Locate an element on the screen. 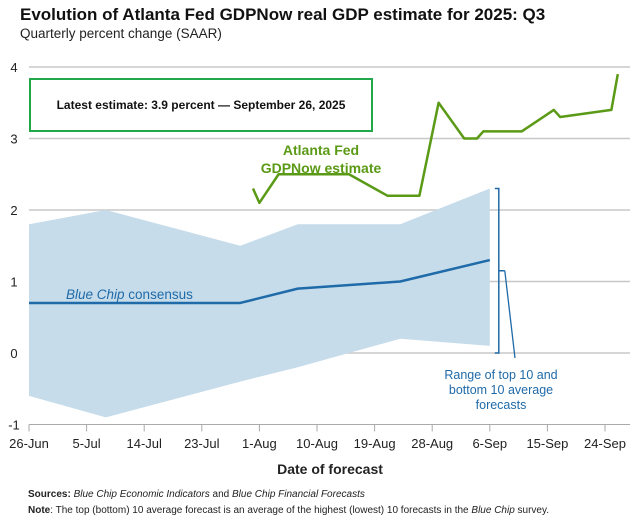 The height and width of the screenshot is (527, 638). range-leader-line is located at coordinates (510, 314).